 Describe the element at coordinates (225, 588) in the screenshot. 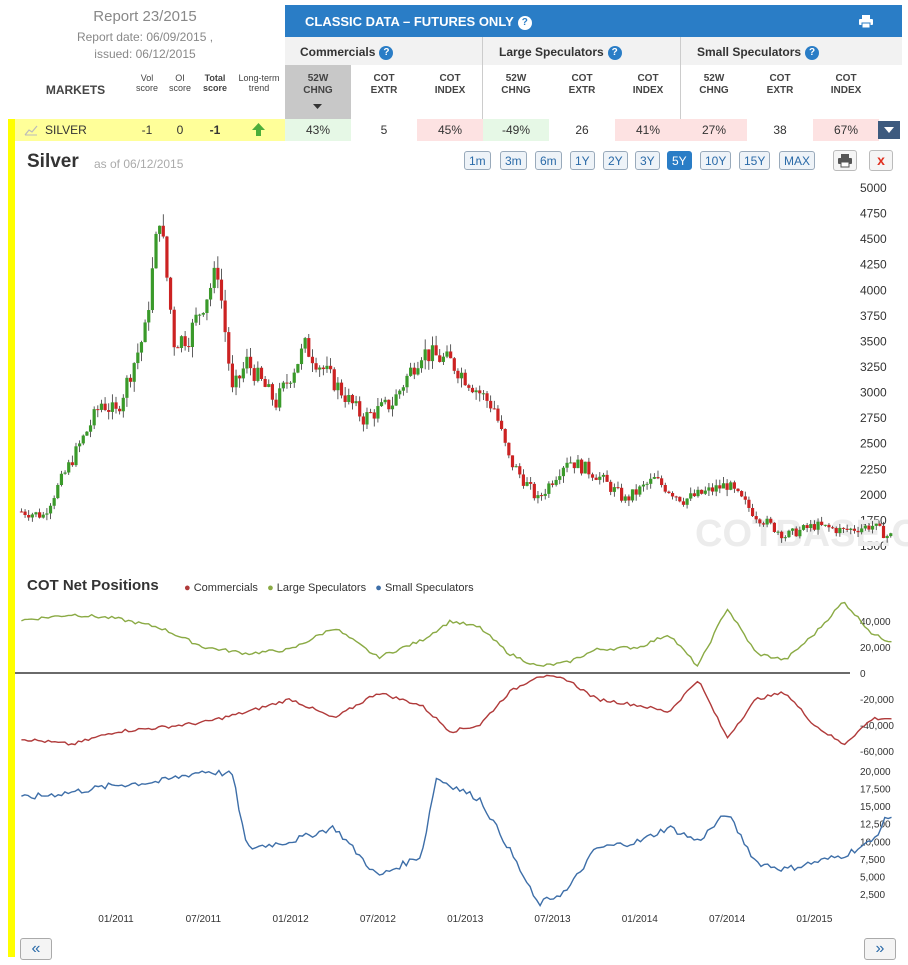

I see `legend-commercials: Commercials` at that location.